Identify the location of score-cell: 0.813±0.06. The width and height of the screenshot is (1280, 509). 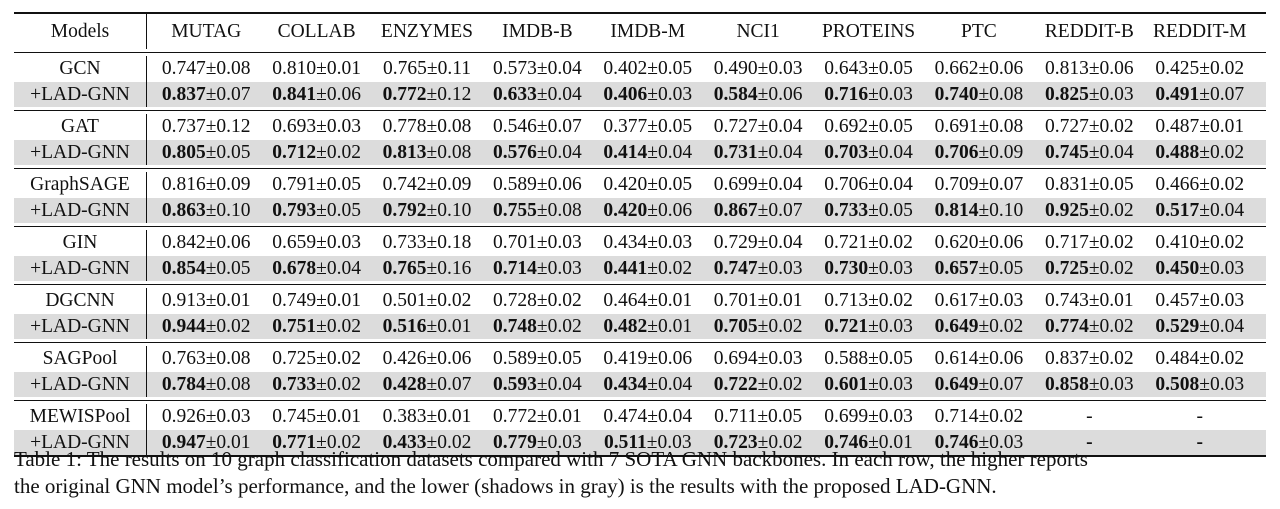
(1089, 69).